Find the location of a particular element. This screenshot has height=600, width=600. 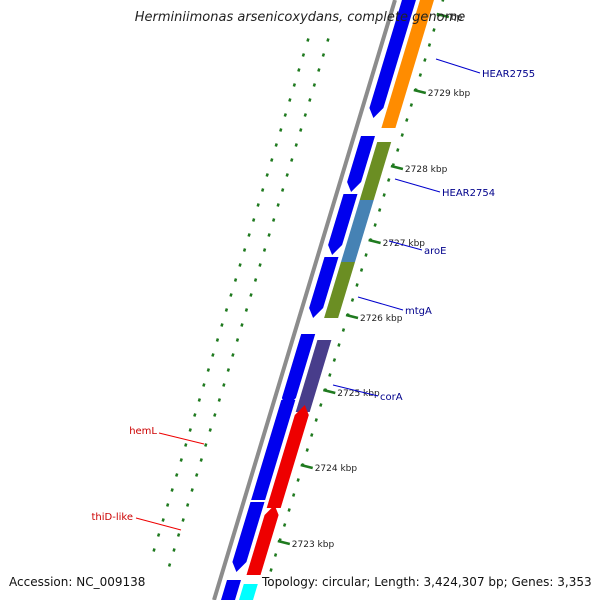

accession-text: Accession: NC_009138 is located at coordinates (77, 582).